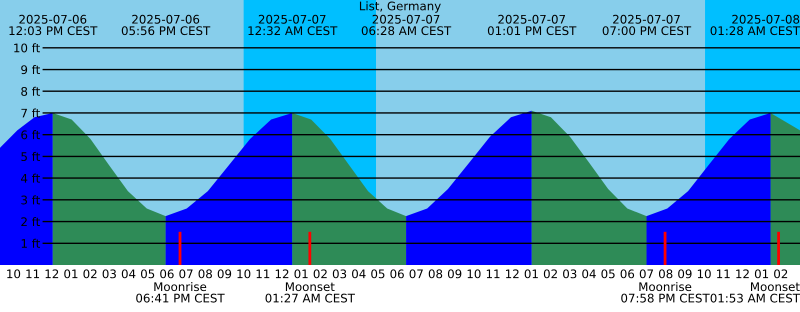 Image resolution: width=800 pixels, height=312 pixels. I want to click on y-tick-label: 10 ft, so click(27, 47).